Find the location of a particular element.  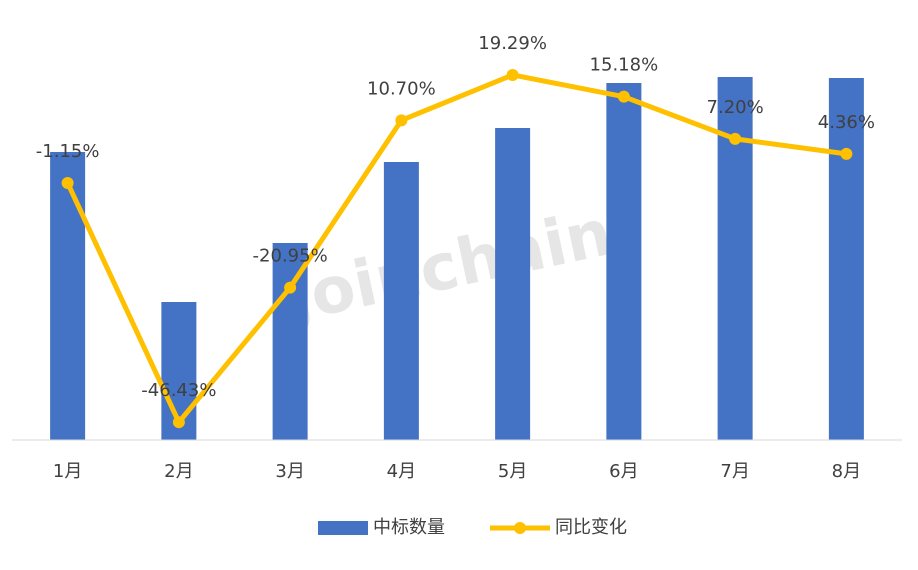

legend-swatch-point is located at coordinates (520, 528).